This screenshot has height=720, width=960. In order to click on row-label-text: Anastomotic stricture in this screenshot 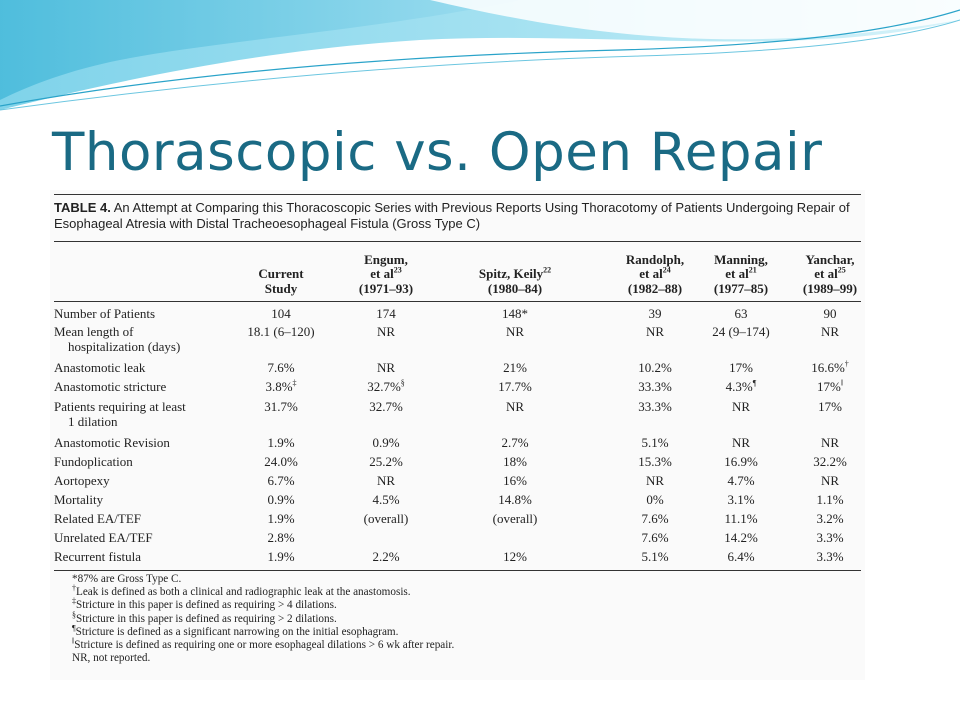, I will do `click(110, 386)`.